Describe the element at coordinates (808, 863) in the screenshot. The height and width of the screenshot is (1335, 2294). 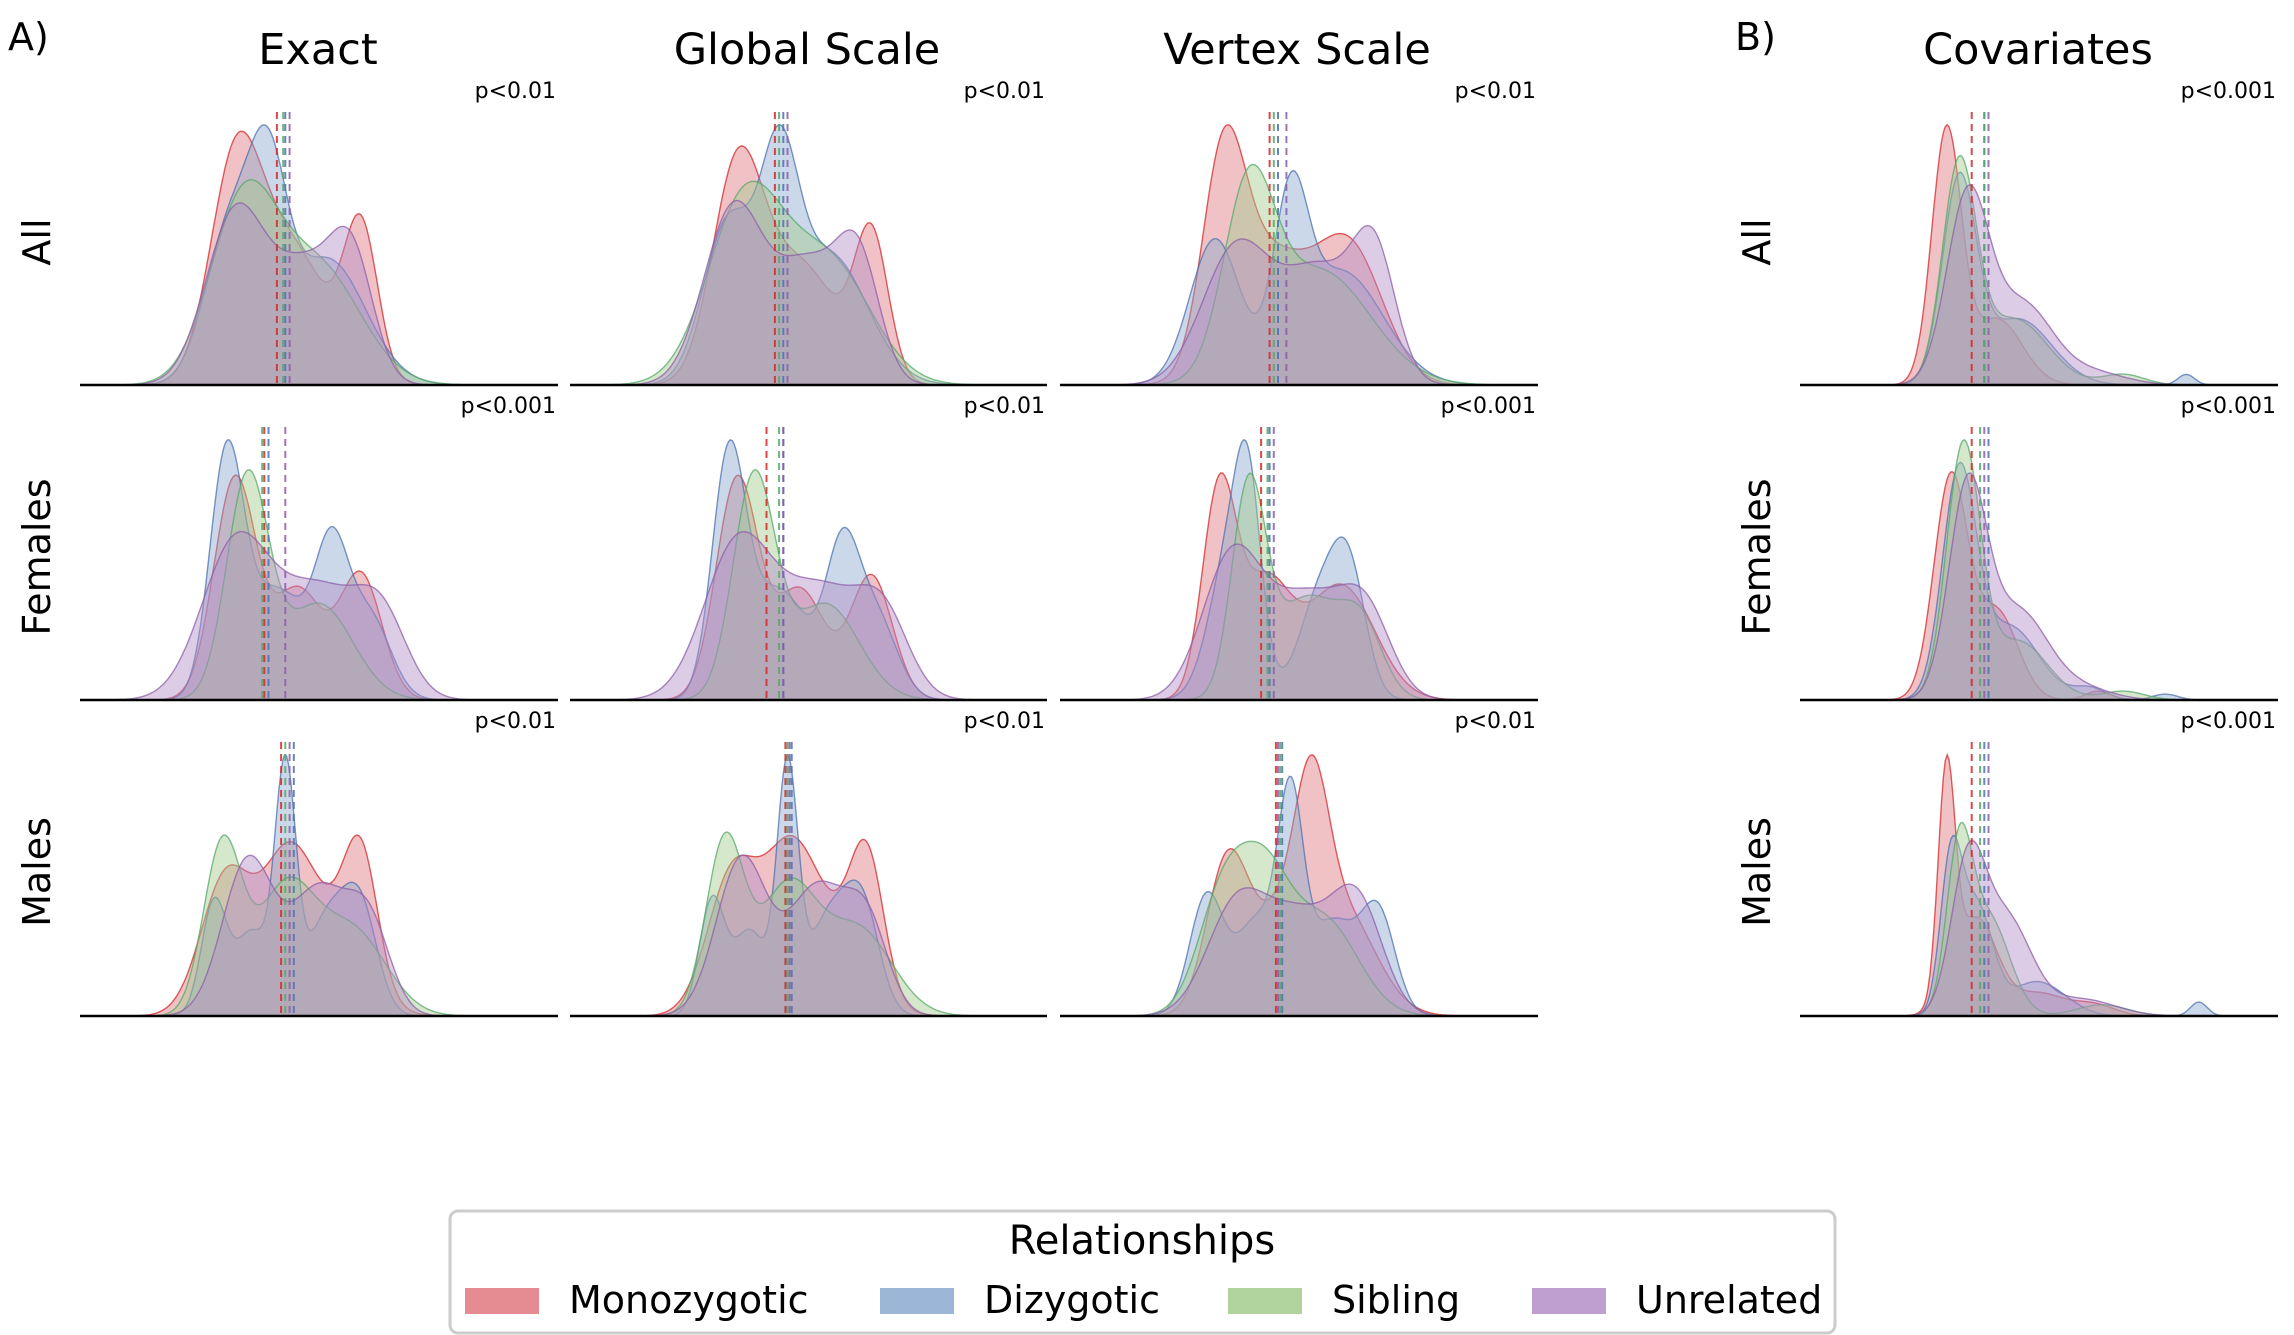
I see `panel-global-scale-males: p<0.01` at that location.